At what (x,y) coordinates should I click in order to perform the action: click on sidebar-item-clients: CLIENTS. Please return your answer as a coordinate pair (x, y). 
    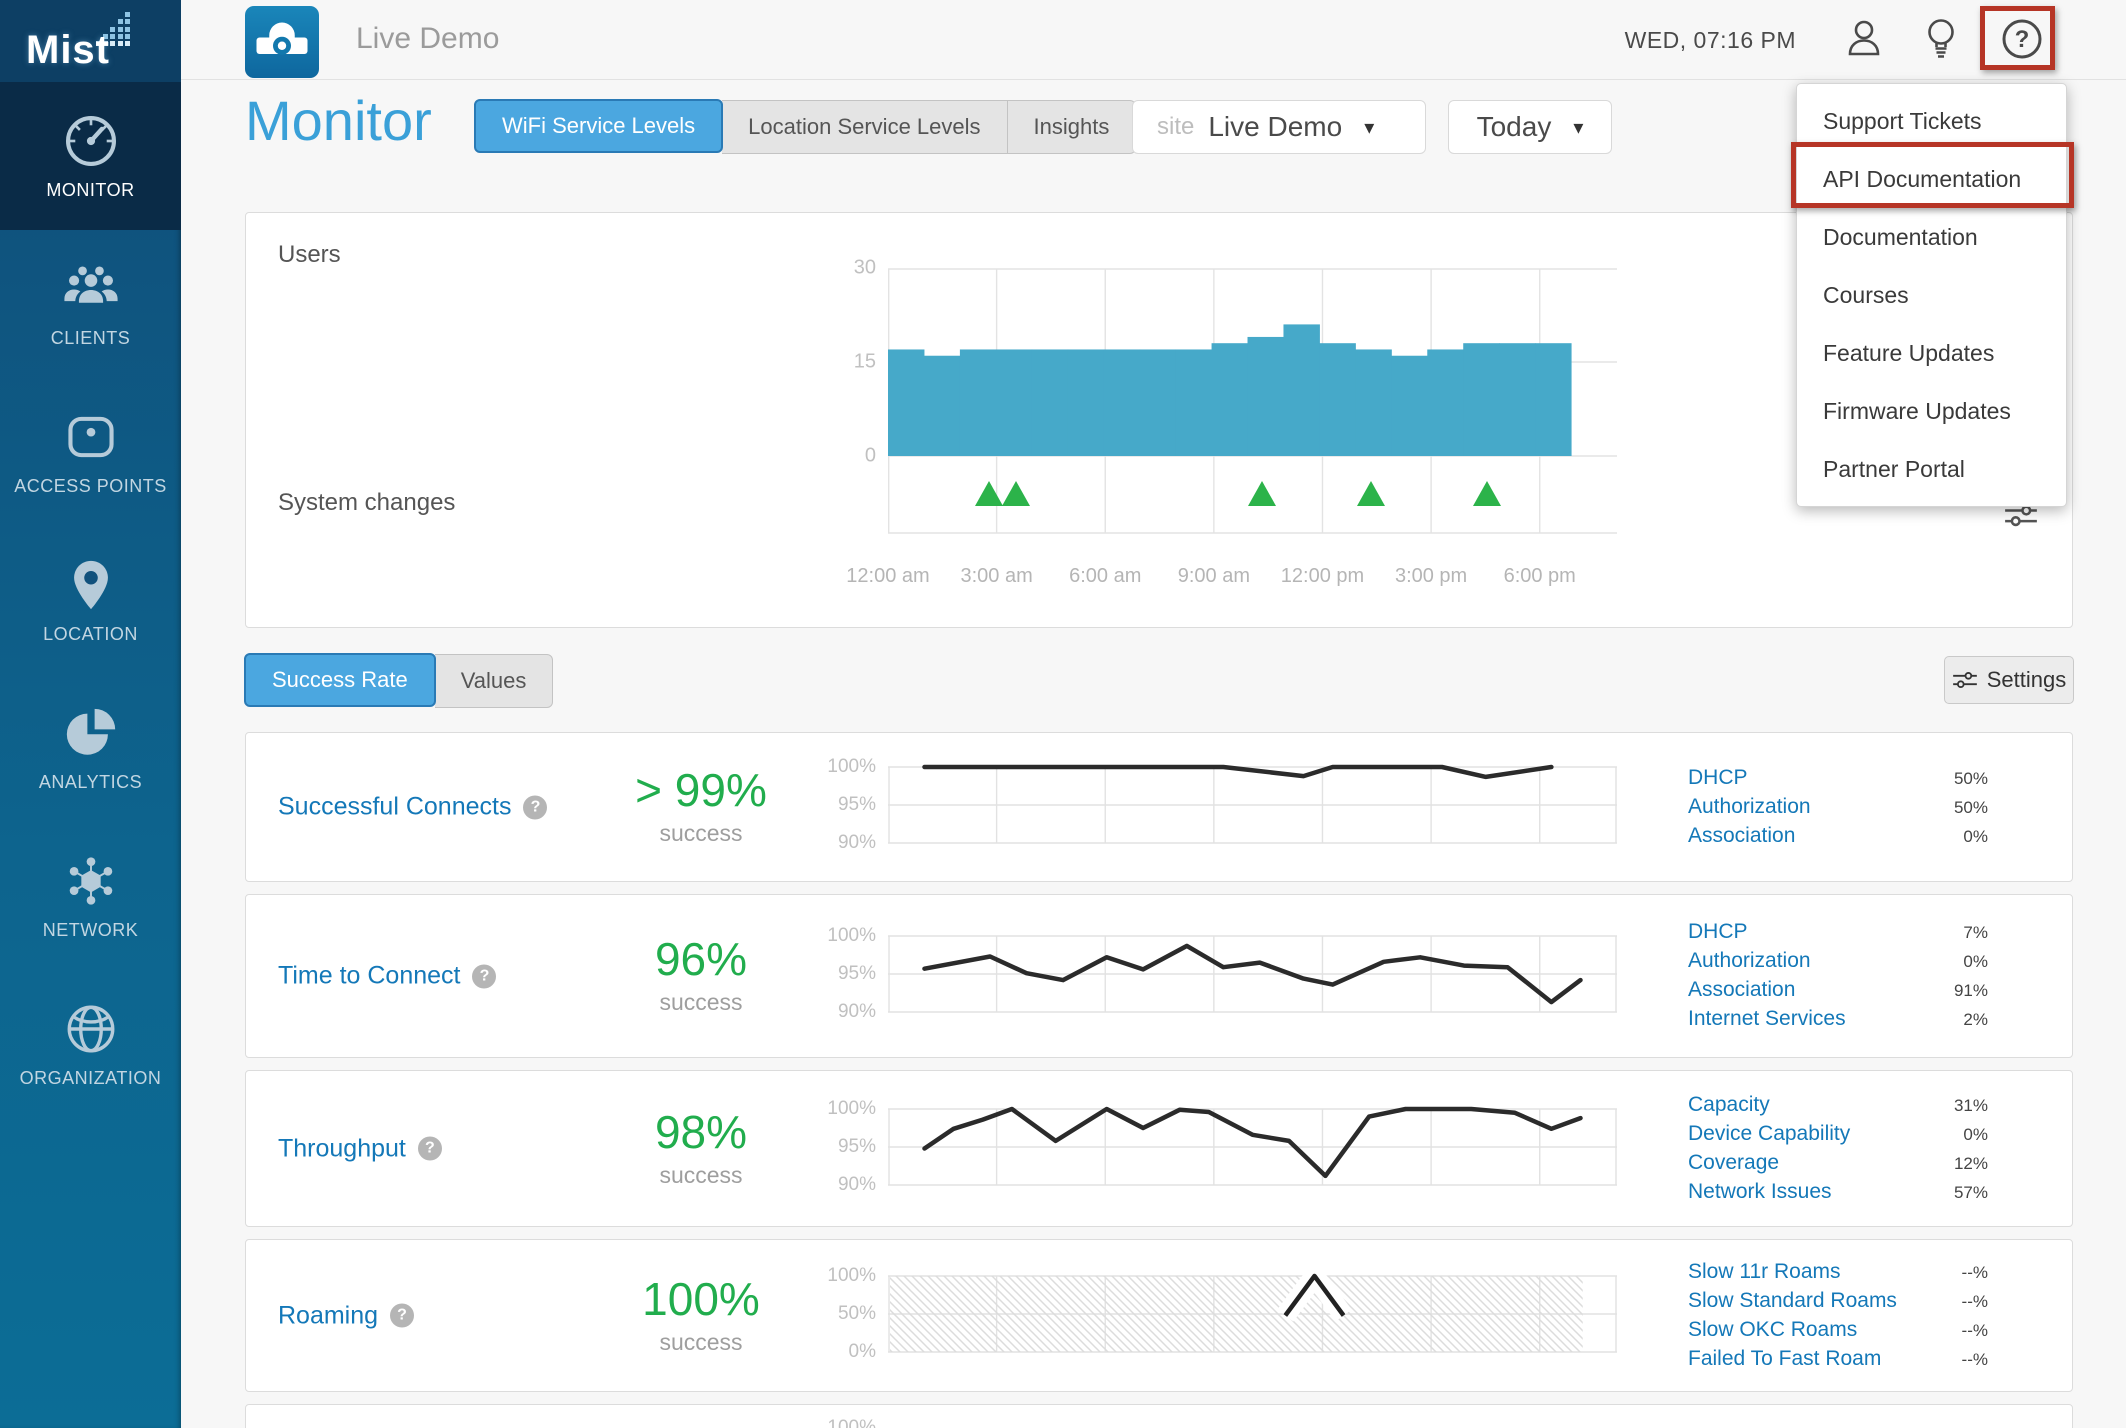
    Looking at the image, I should click on (90, 304).